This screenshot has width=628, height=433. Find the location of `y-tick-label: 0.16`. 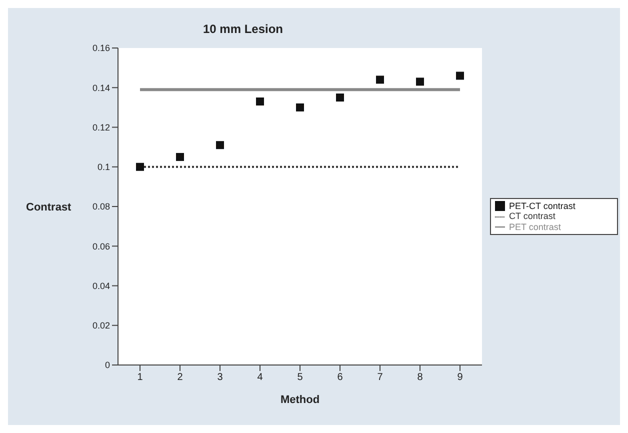

y-tick-label: 0.16 is located at coordinates (101, 48).